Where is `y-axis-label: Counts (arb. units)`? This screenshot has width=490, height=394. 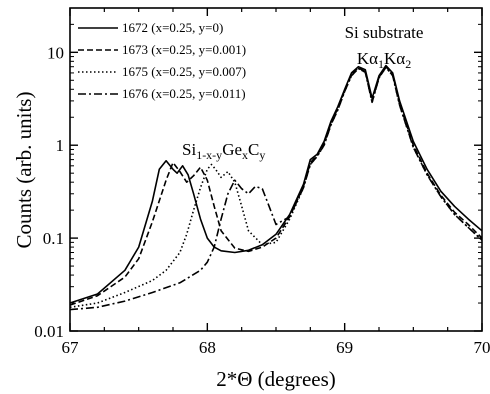 y-axis-label: Counts (arb. units) is located at coordinates (24, 170).